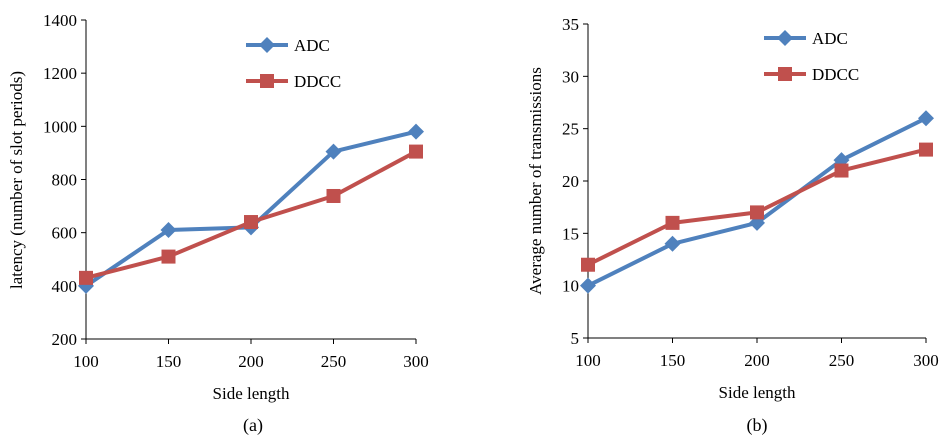  Describe the element at coordinates (65, 339) in the screenshot. I see `y-tick-label: 200` at that location.